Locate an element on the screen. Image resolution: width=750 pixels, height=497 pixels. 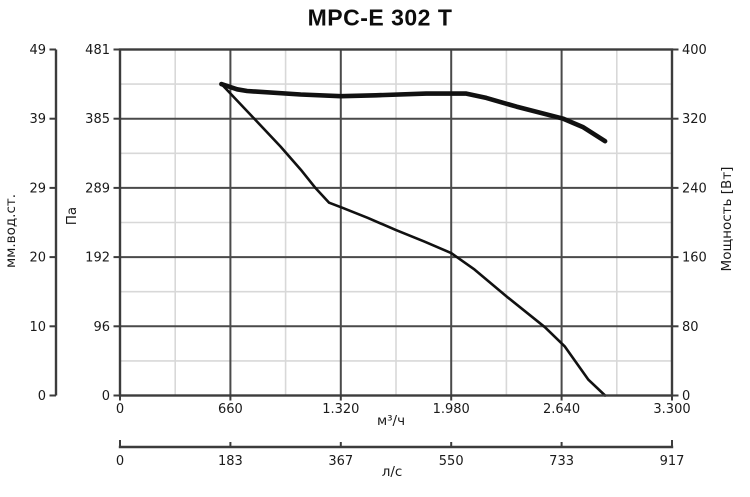
secondary-axis is located at coordinates (396, 444).